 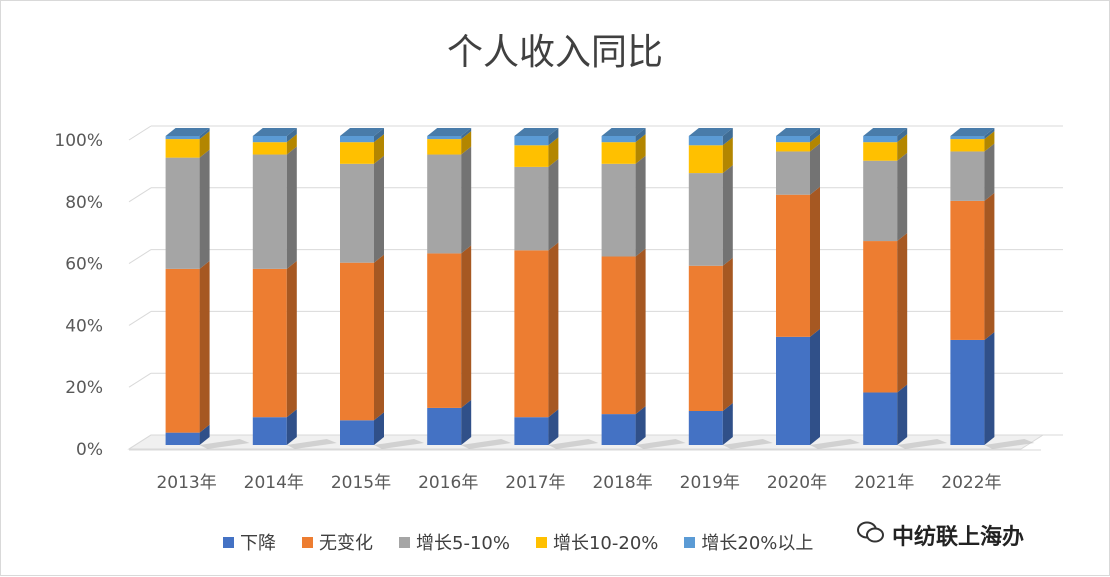 I want to click on legend-item: 增长20%以上, so click(x=748, y=542).